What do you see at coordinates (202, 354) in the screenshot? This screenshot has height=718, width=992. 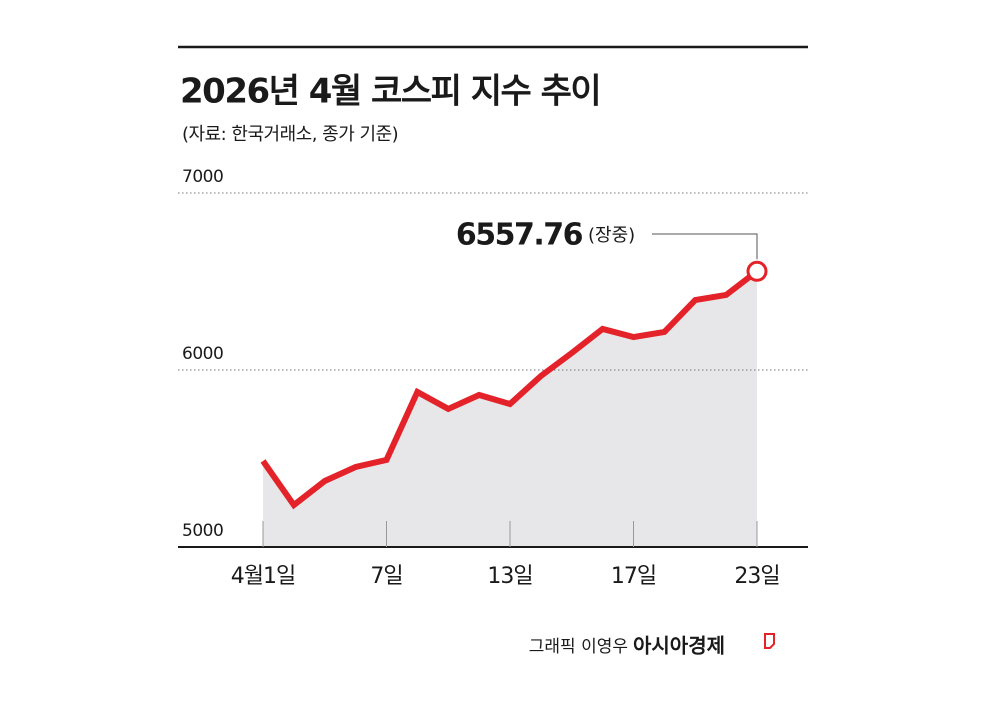 I see `y-tick-label: 6000` at bounding box center [202, 354].